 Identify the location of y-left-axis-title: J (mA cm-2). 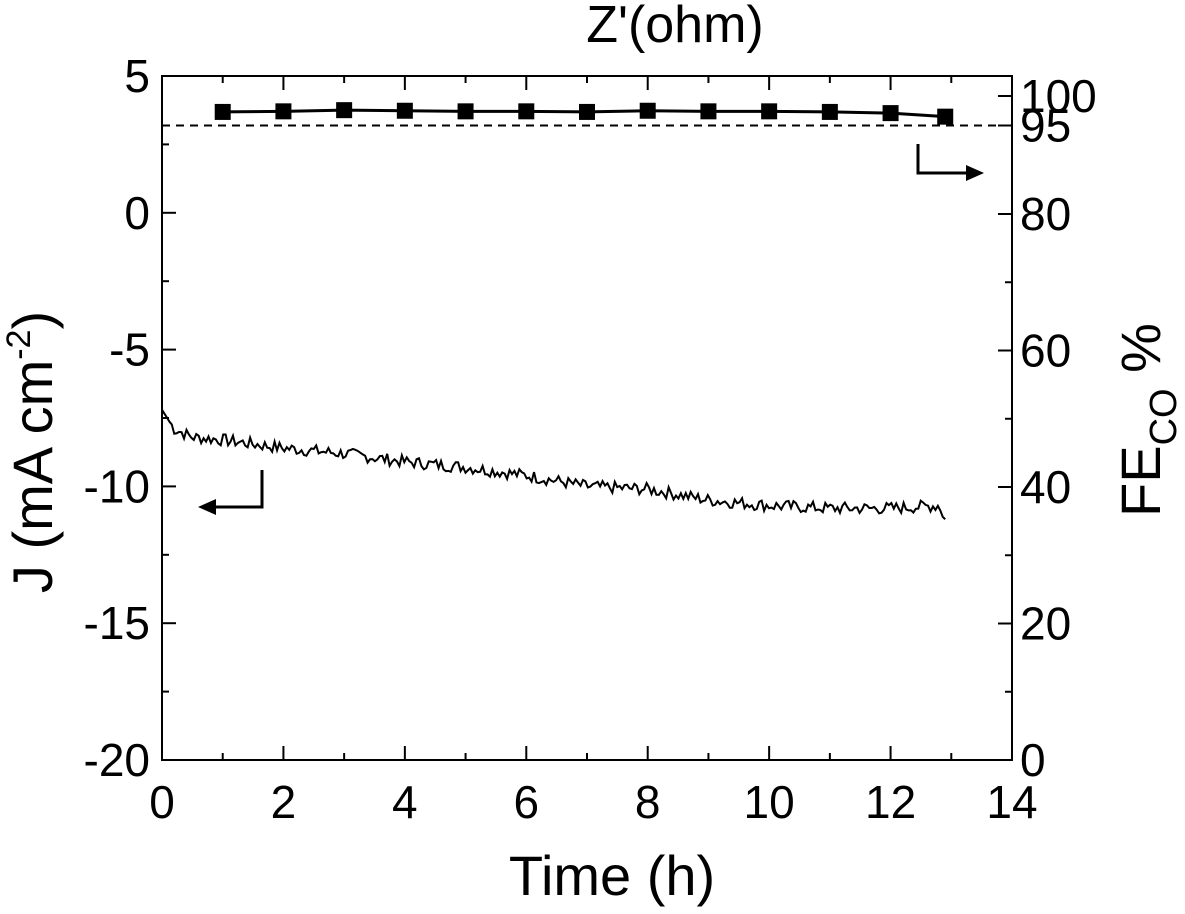
(32, 452).